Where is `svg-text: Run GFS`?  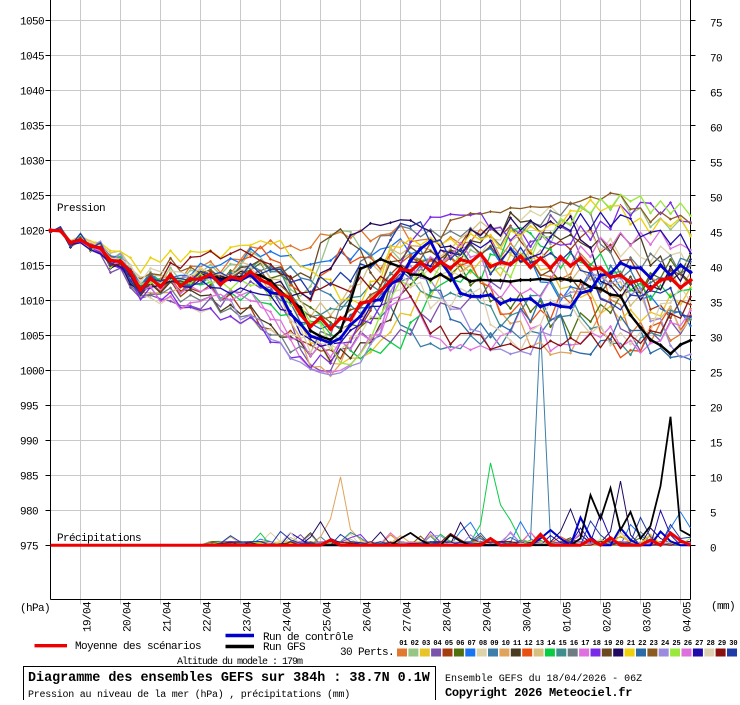 svg-text: Run GFS is located at coordinates (284, 648).